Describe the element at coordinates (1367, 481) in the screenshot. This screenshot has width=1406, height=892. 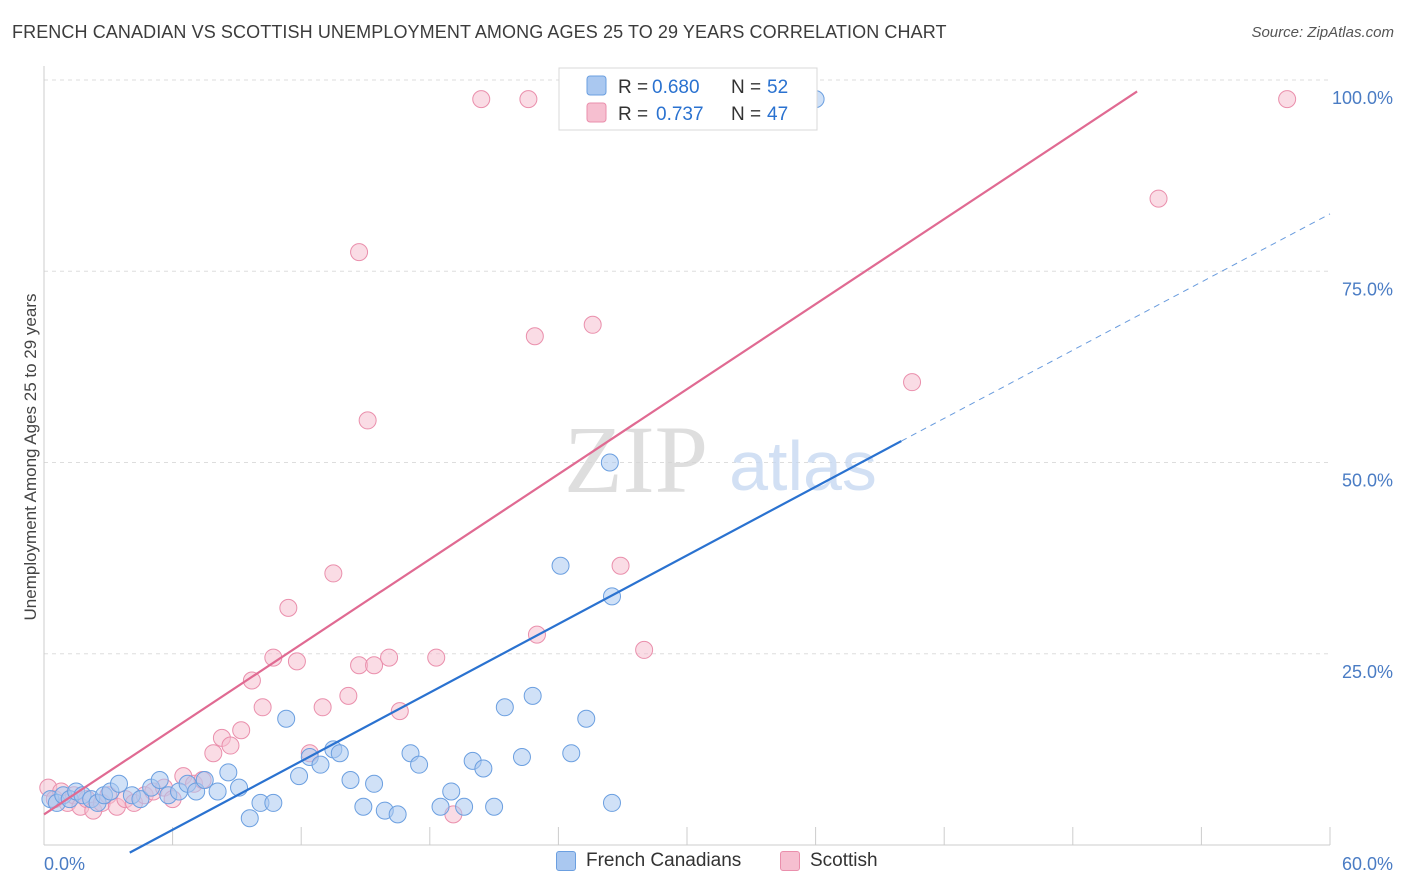
I see `y-tick-label: 50.0%` at that location.